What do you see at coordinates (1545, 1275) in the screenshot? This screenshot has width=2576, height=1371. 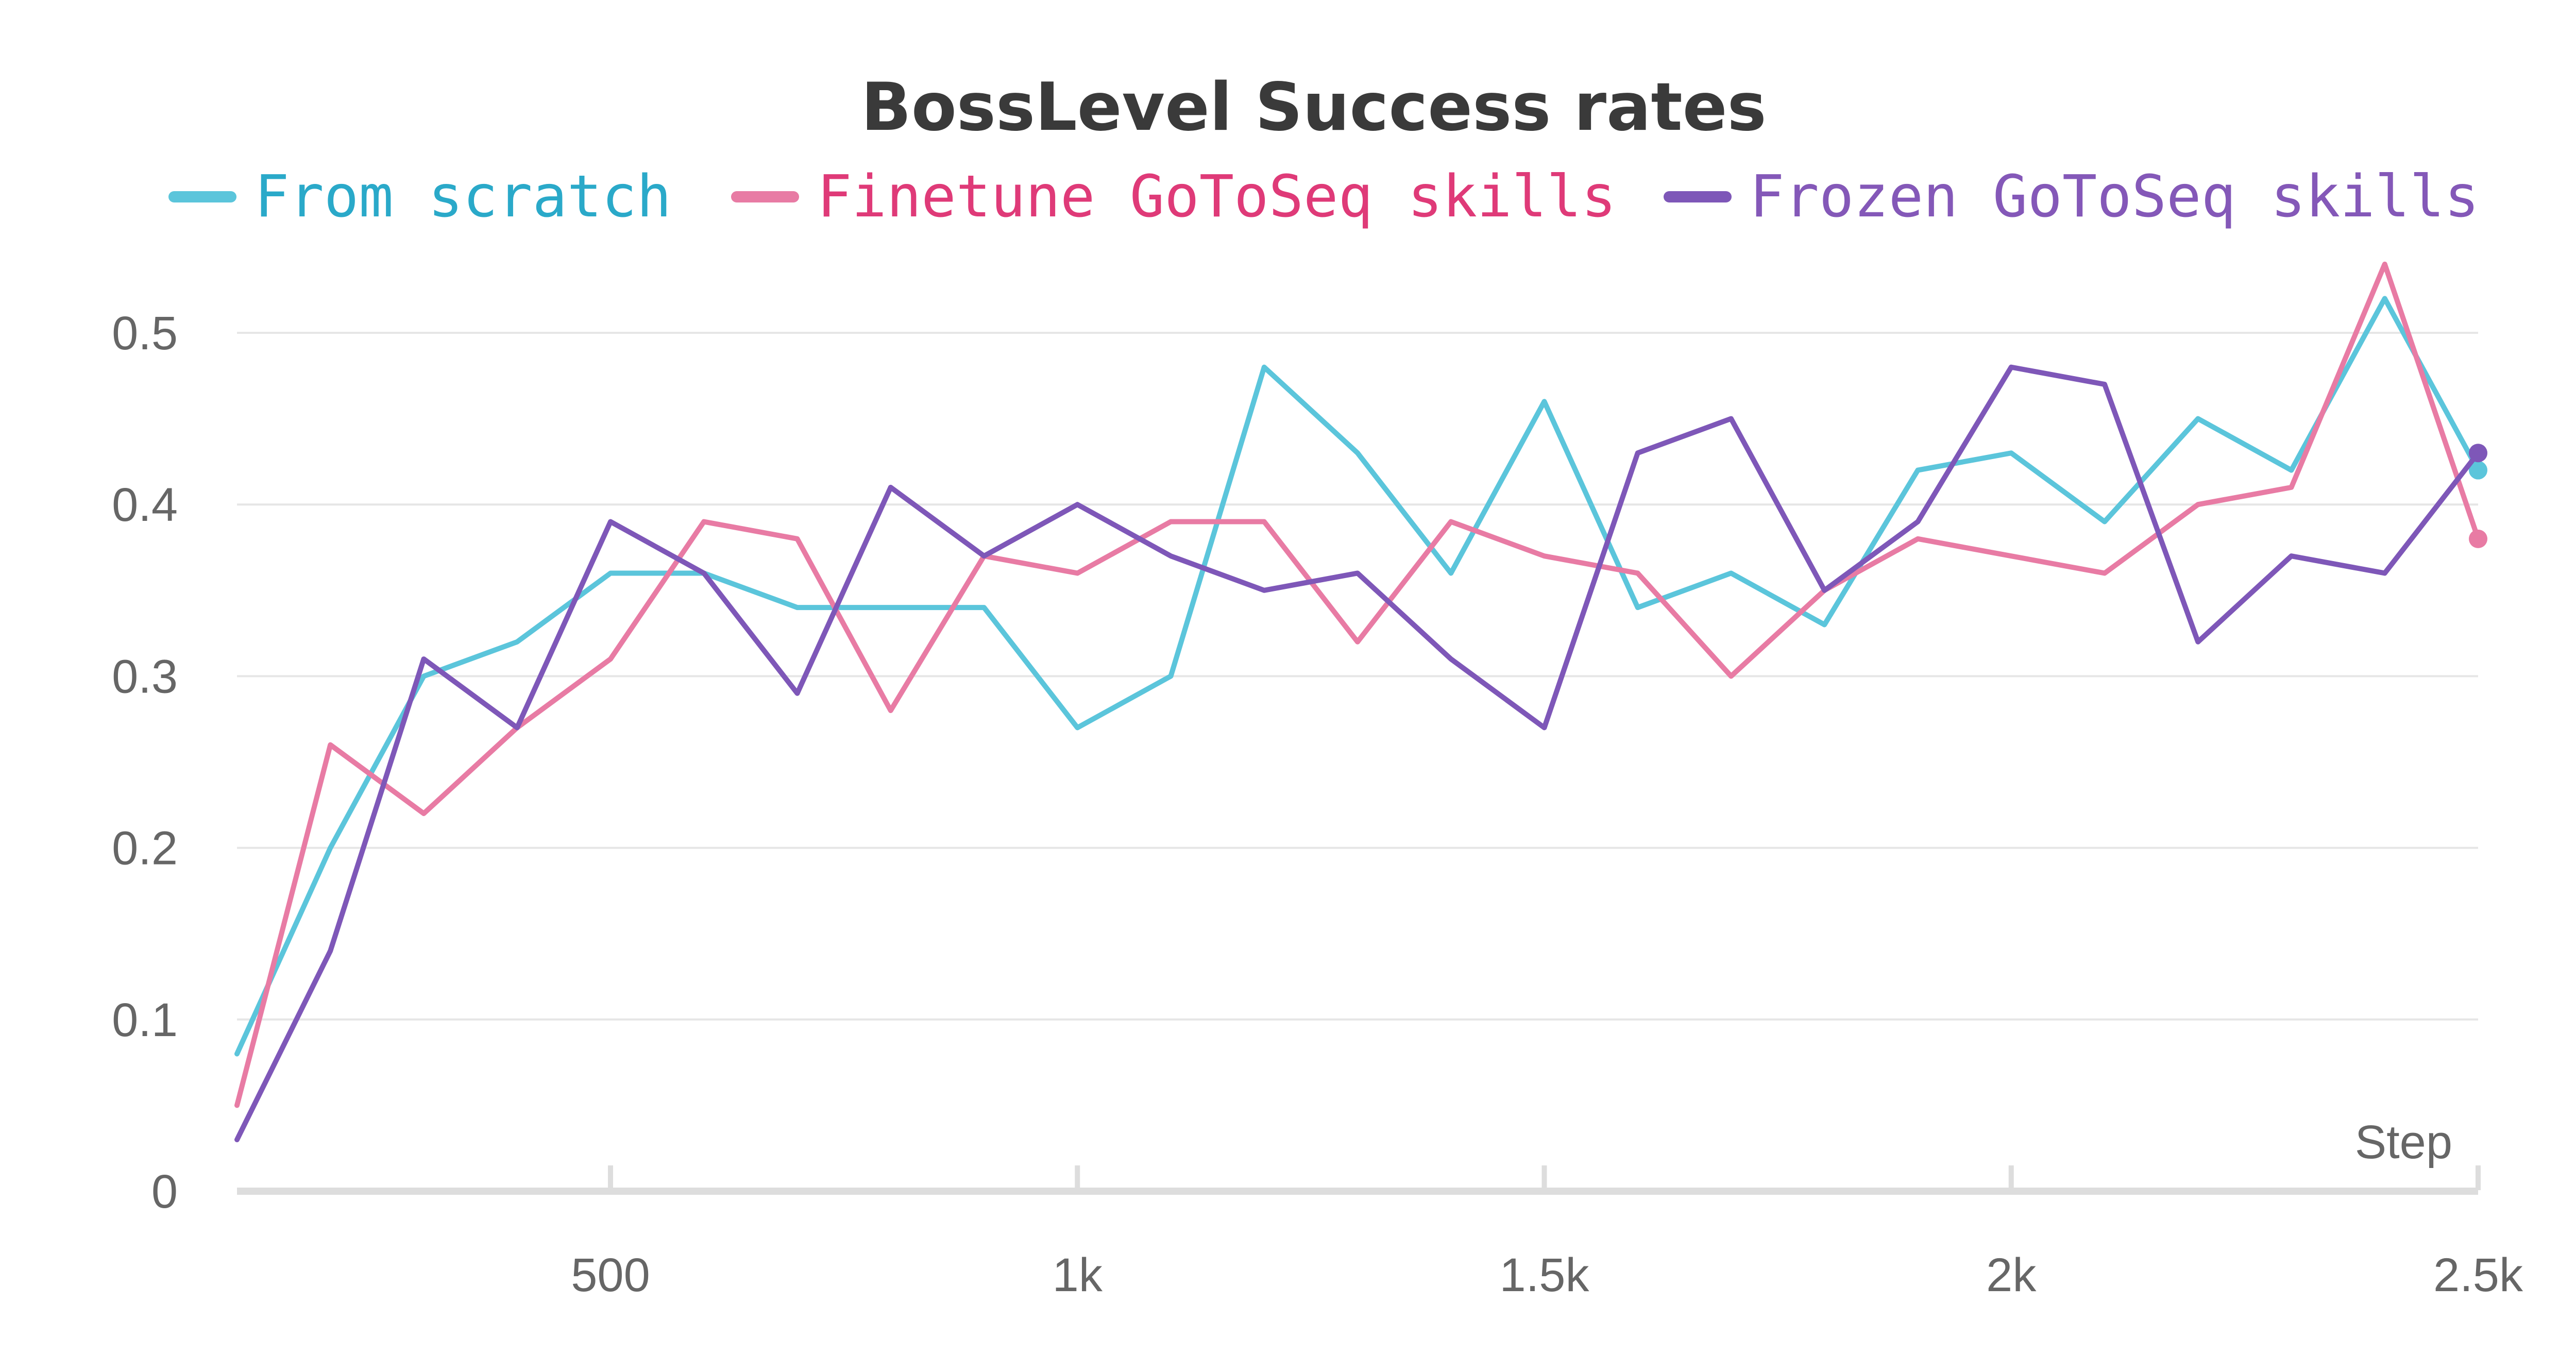 I see `x-tick-label: 1.5k` at bounding box center [1545, 1275].